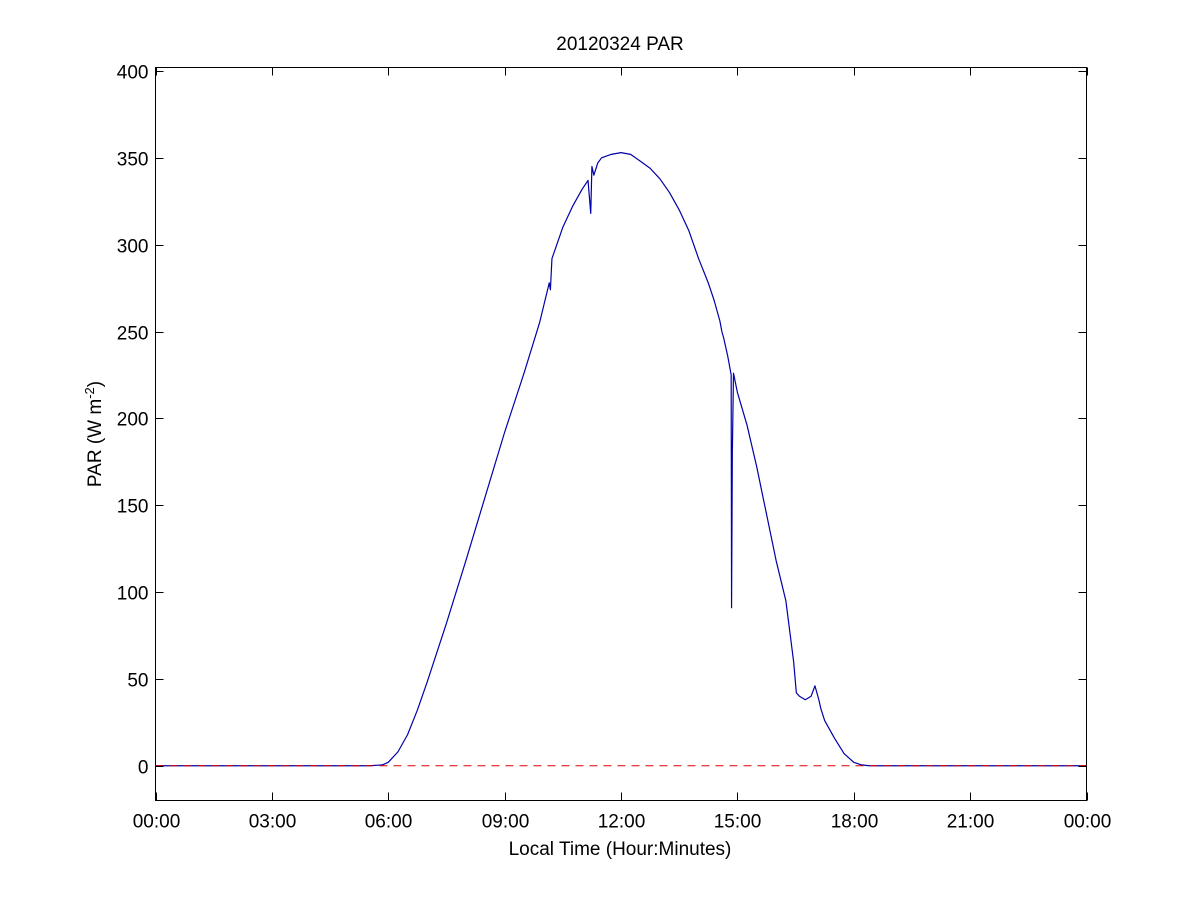 This screenshot has width=1201, height=901. Describe the element at coordinates (95, 384) in the screenshot. I see `y-axis-label-close: )` at that location.